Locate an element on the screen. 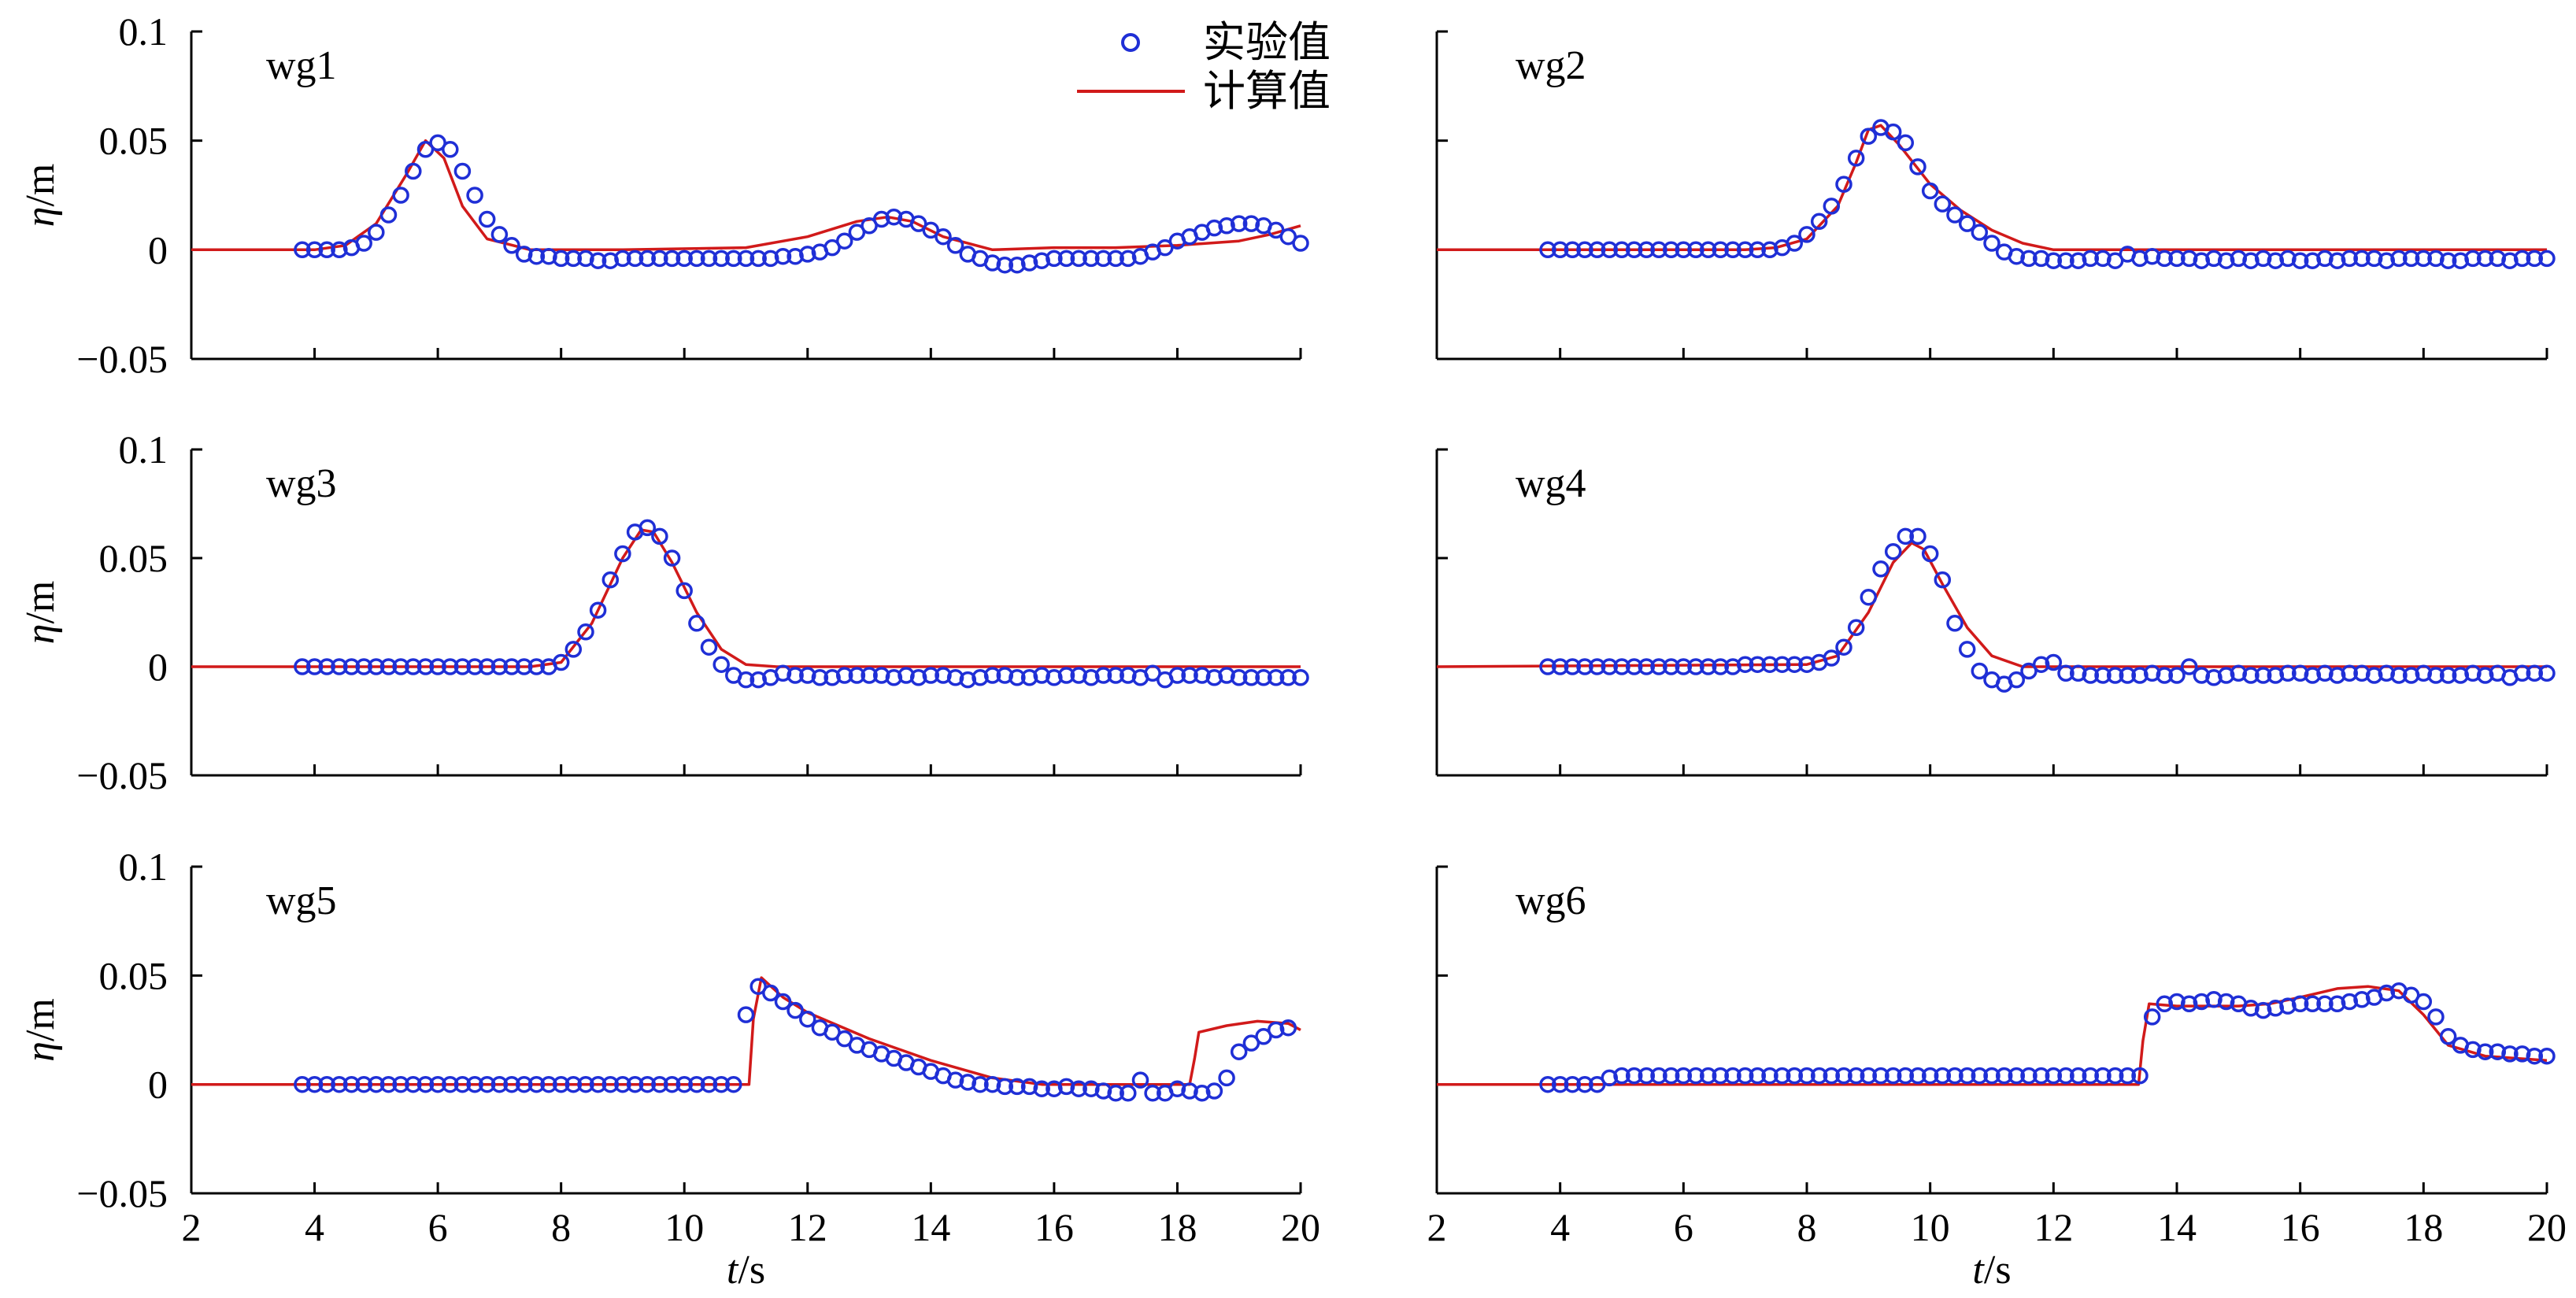  y-tick-label: 0 is located at coordinates (158, 249).